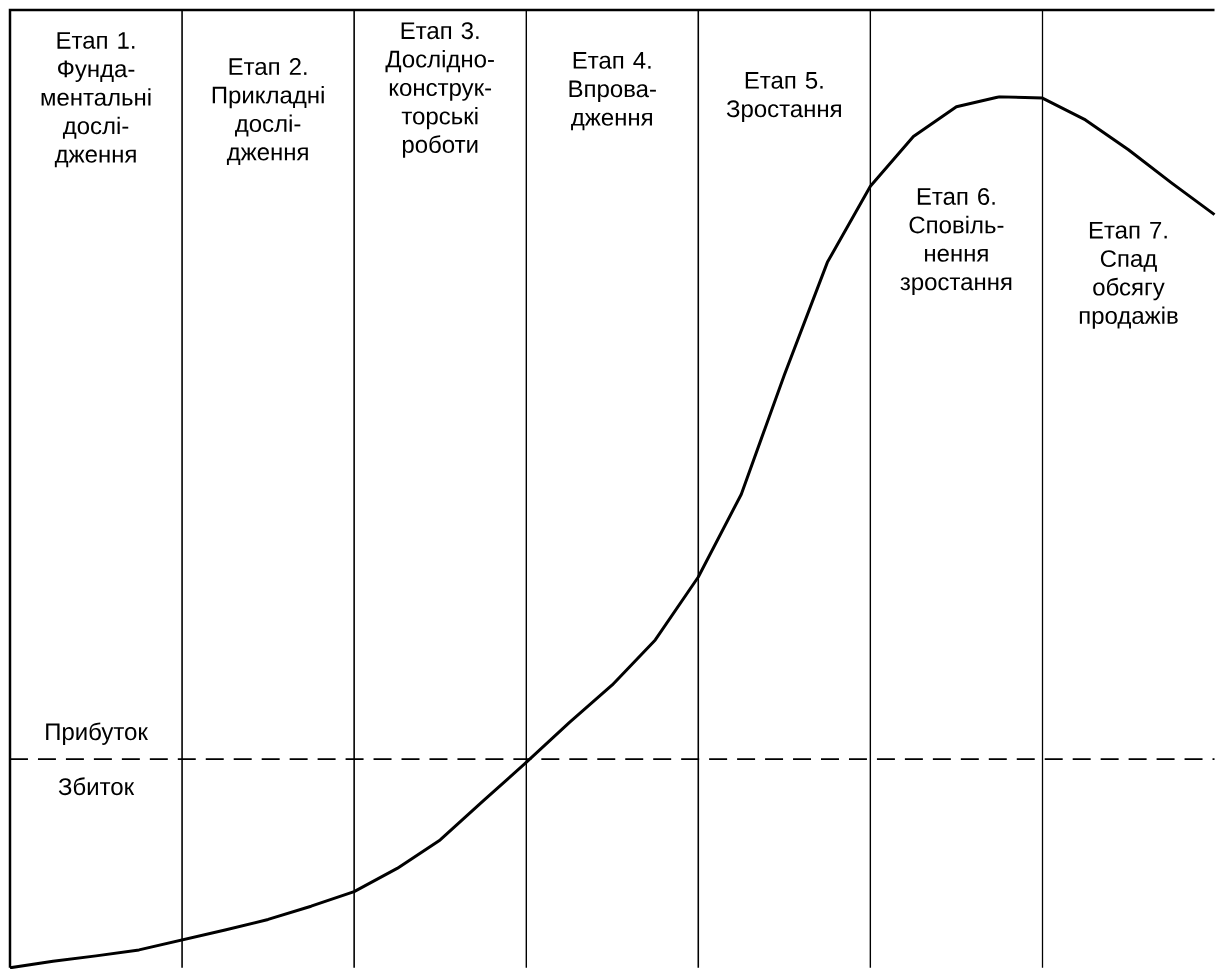 The height and width of the screenshot is (969, 1216). I want to click on annotation: Етап 4. Впрова-дження, so click(612, 91).